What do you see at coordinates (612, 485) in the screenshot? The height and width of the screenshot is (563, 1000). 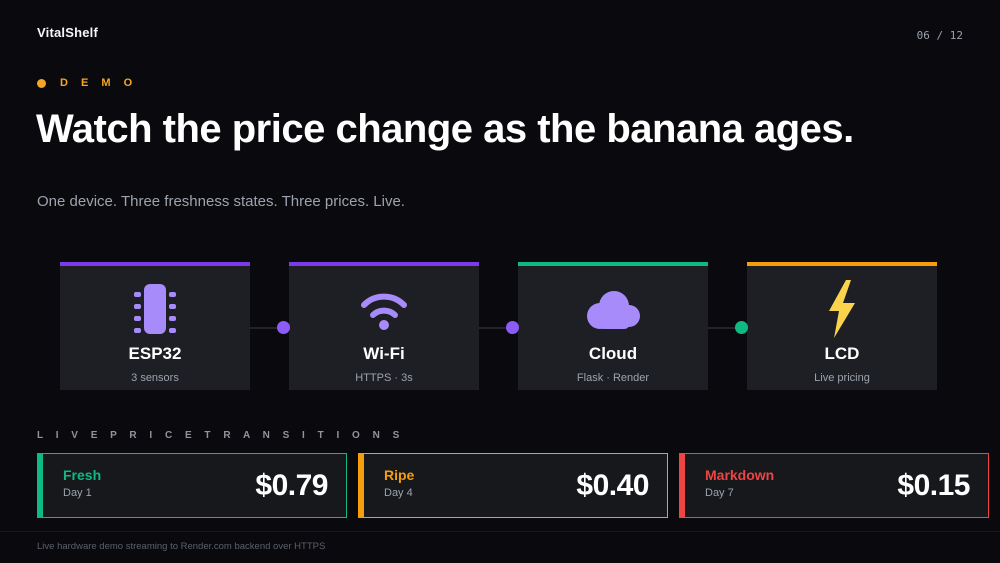 I see `price-value: $0.40` at bounding box center [612, 485].